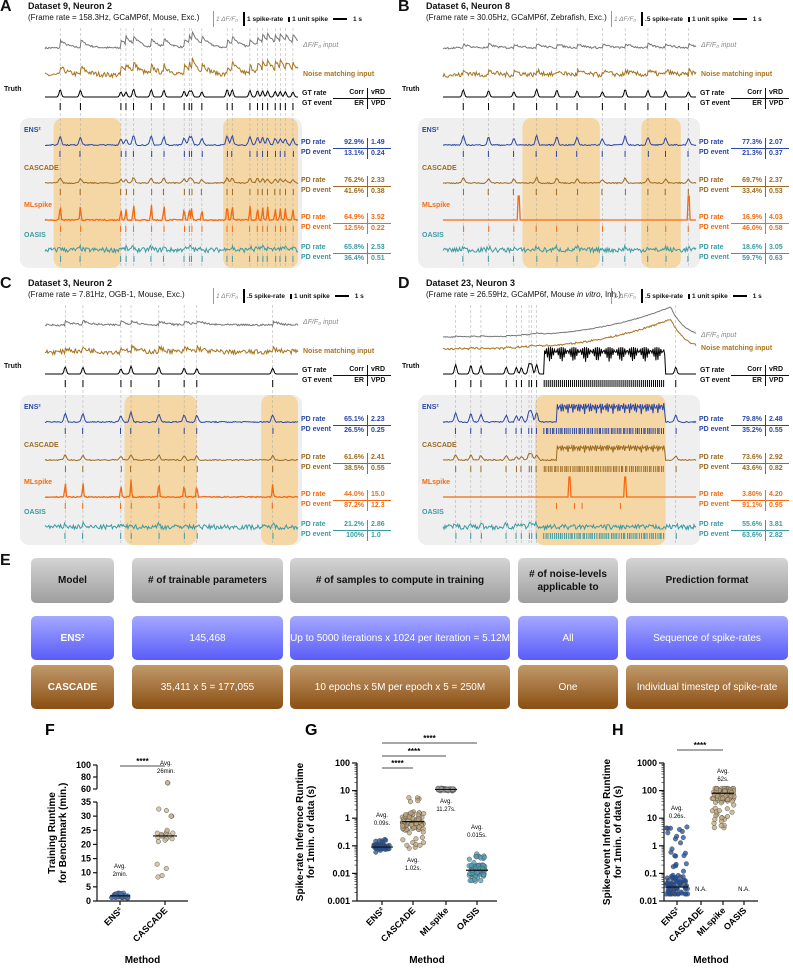 This screenshot has height=970, width=793. What do you see at coordinates (378, 217) in the screenshot?
I see `vrd-value: 3.52` at bounding box center [378, 217].